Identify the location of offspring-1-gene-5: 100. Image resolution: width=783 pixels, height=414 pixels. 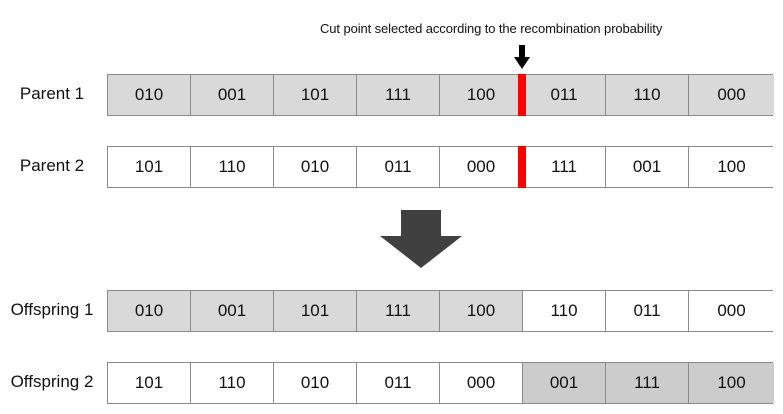
(481, 311).